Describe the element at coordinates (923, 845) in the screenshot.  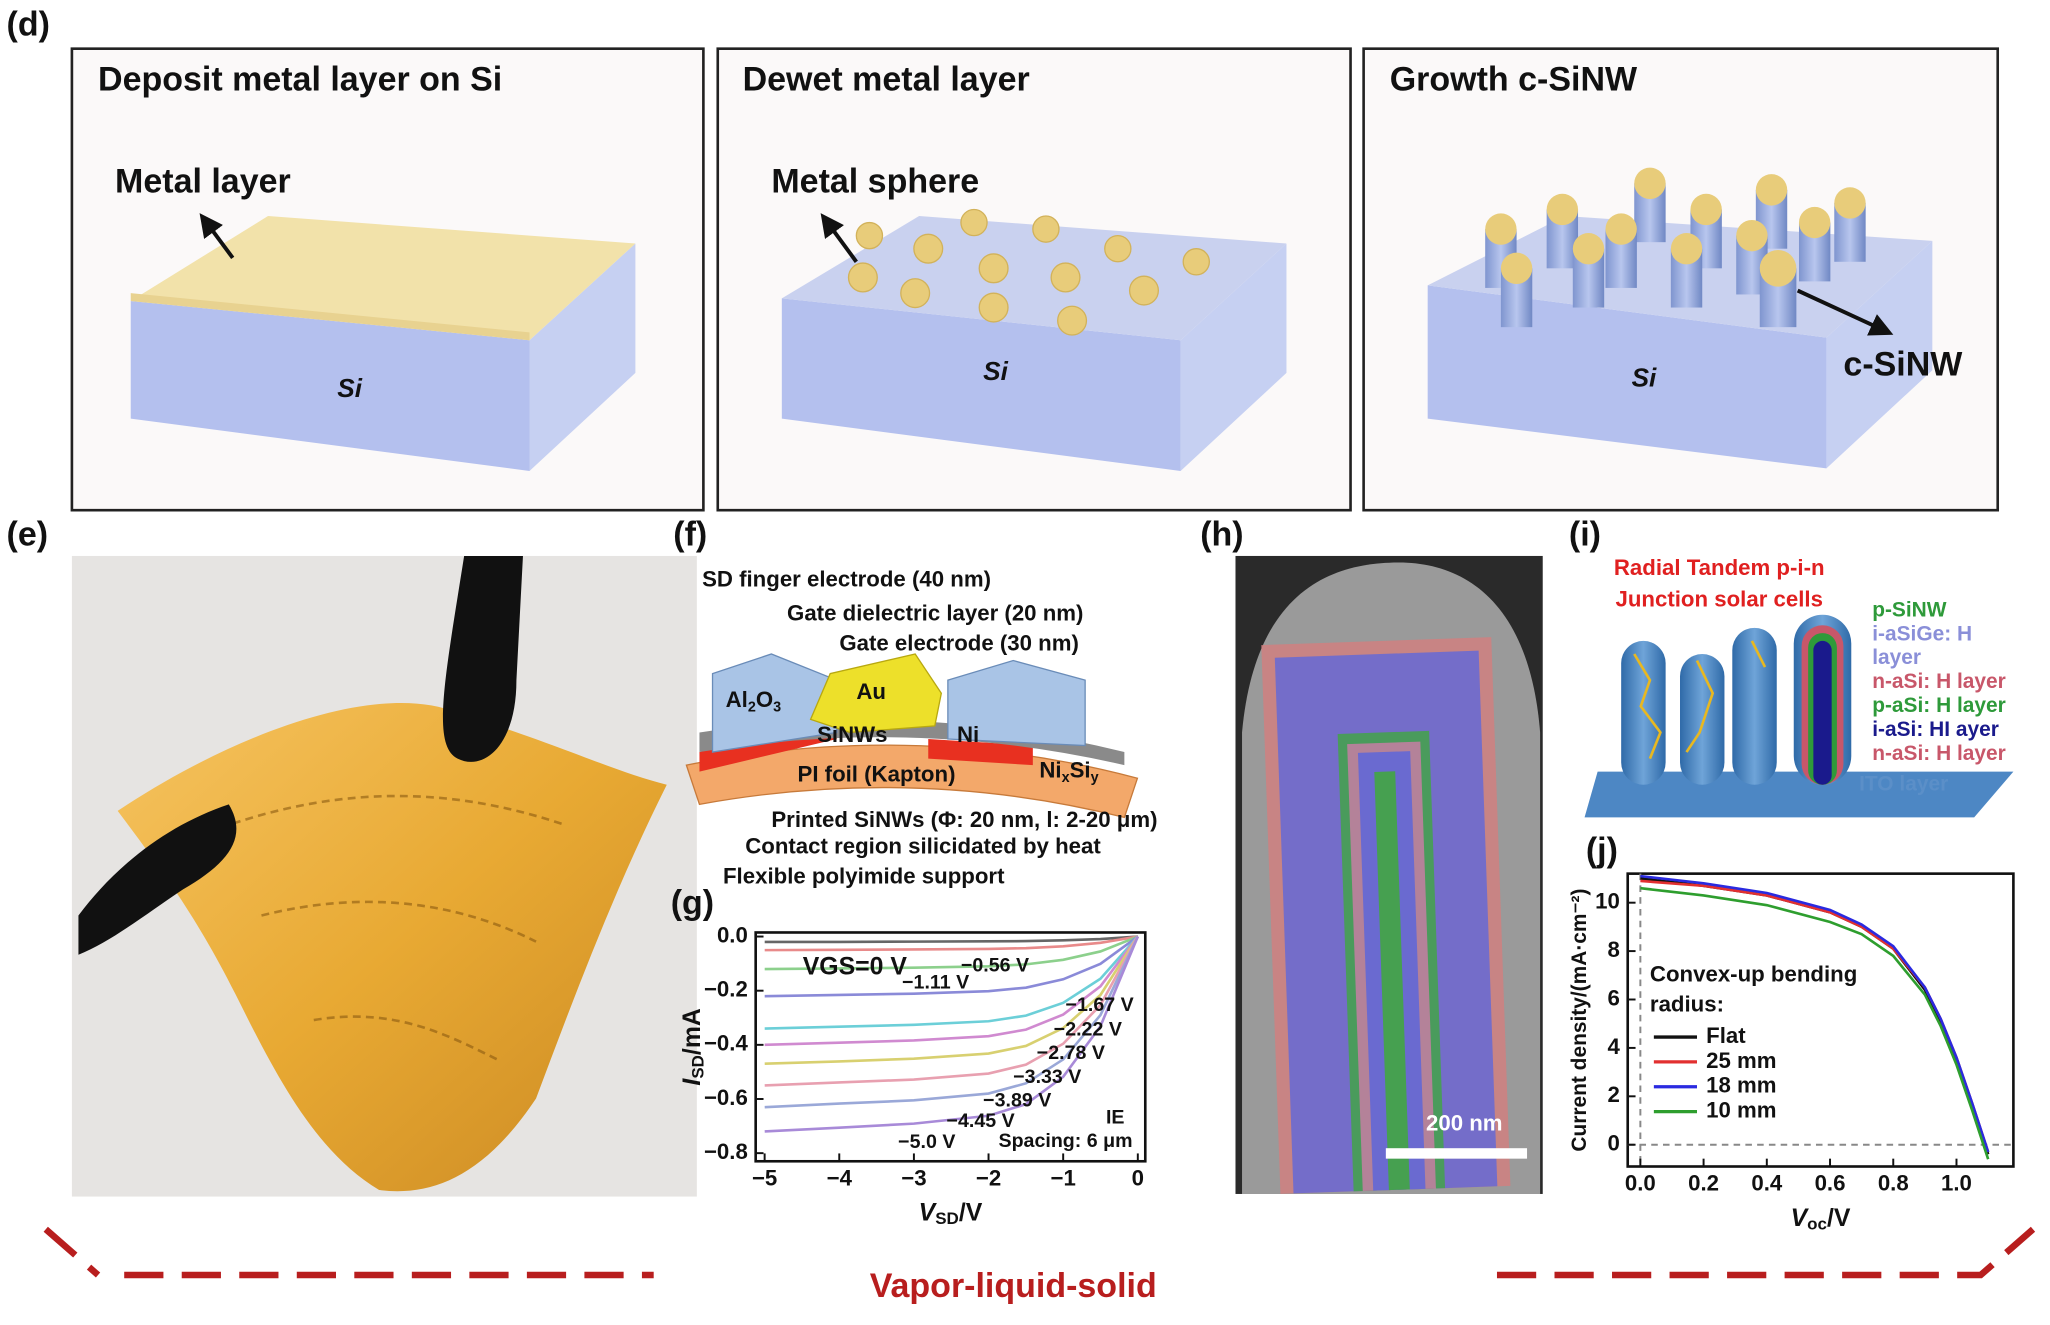
I see `schematic-label: Contact region silicidated by heat` at that location.